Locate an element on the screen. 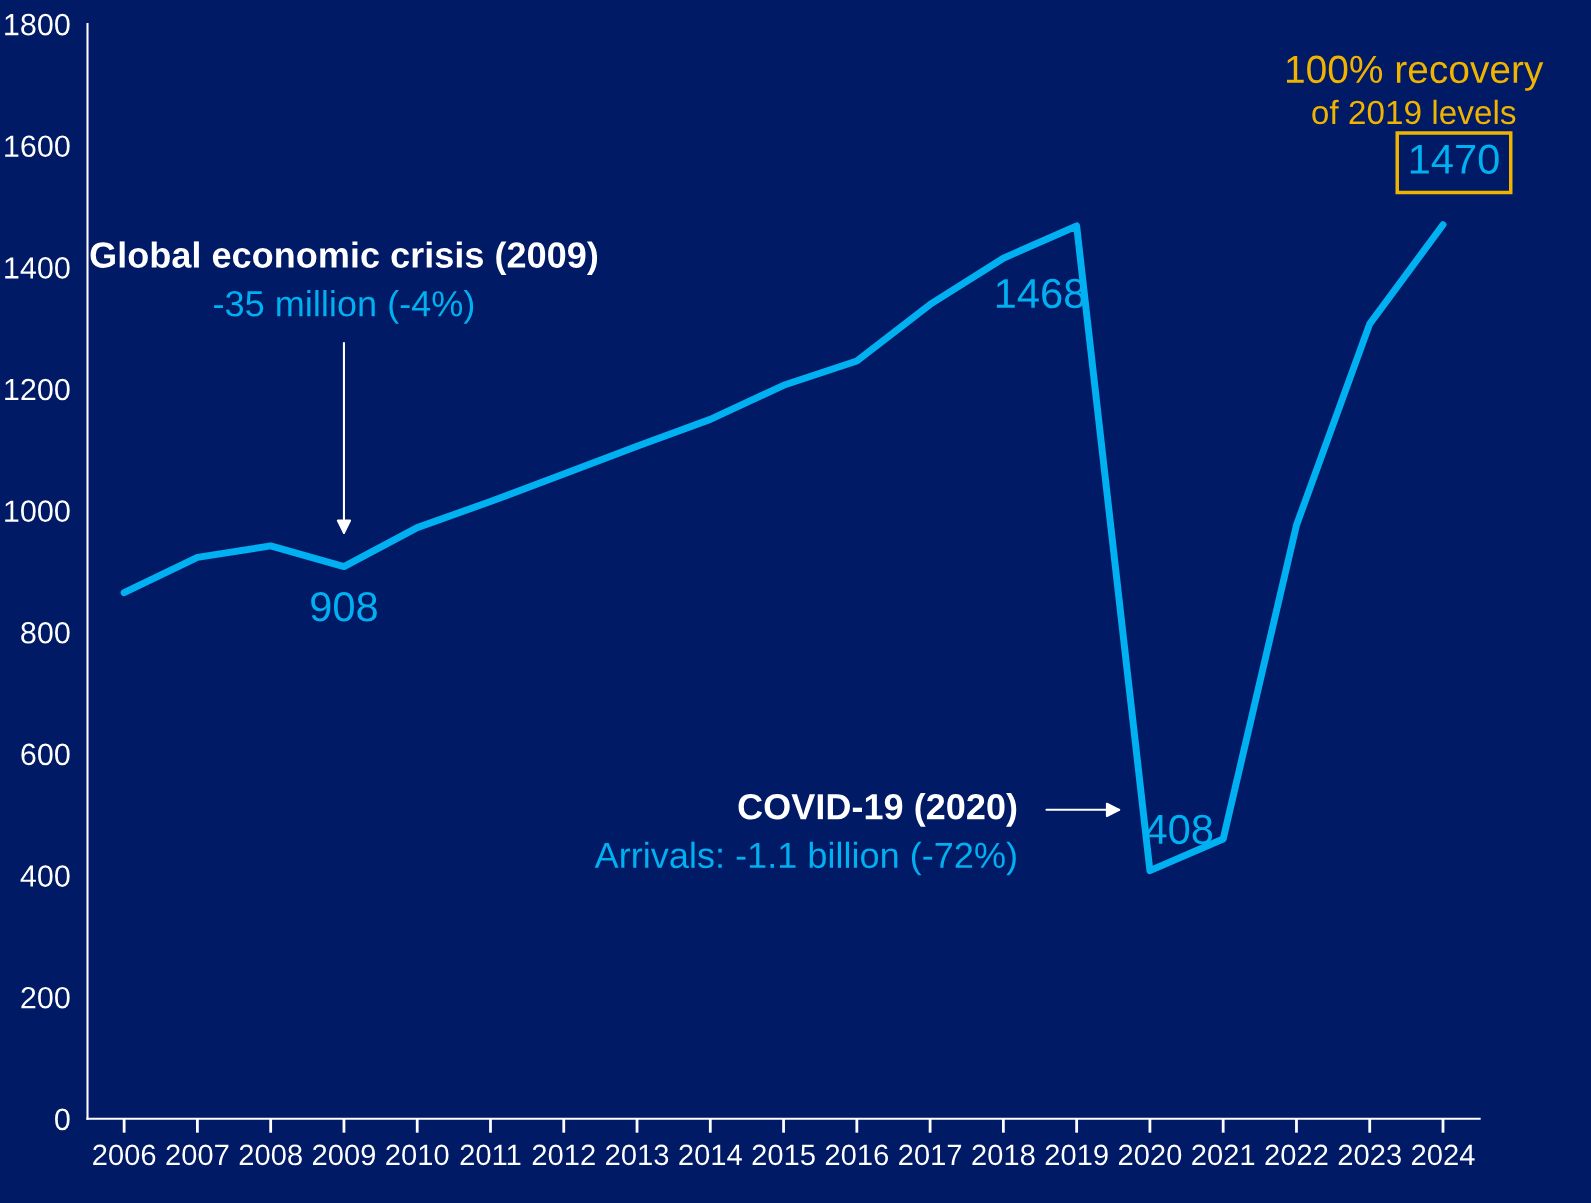 This screenshot has width=1591, height=1203. y-tick-label: 0 is located at coordinates (62, 1119).